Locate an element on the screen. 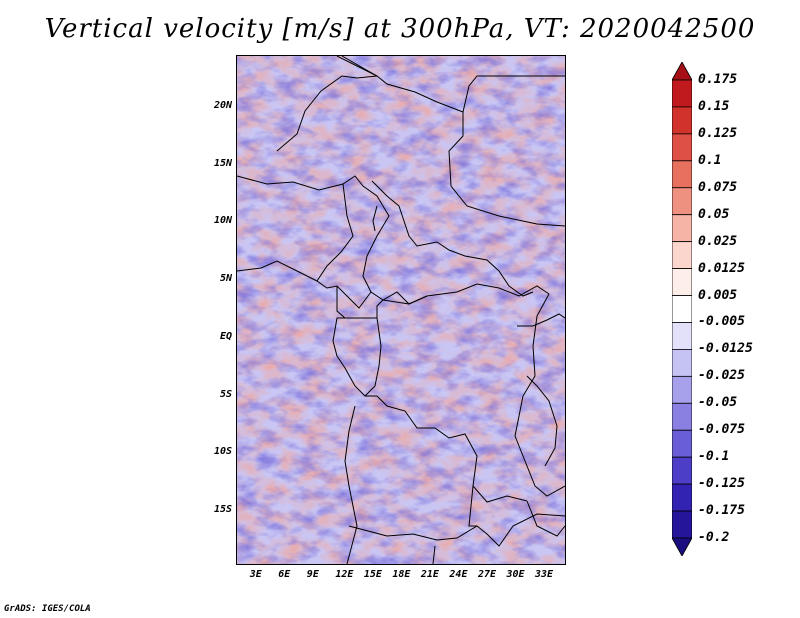  lon-tick-label: 27E is located at coordinates (486, 574).